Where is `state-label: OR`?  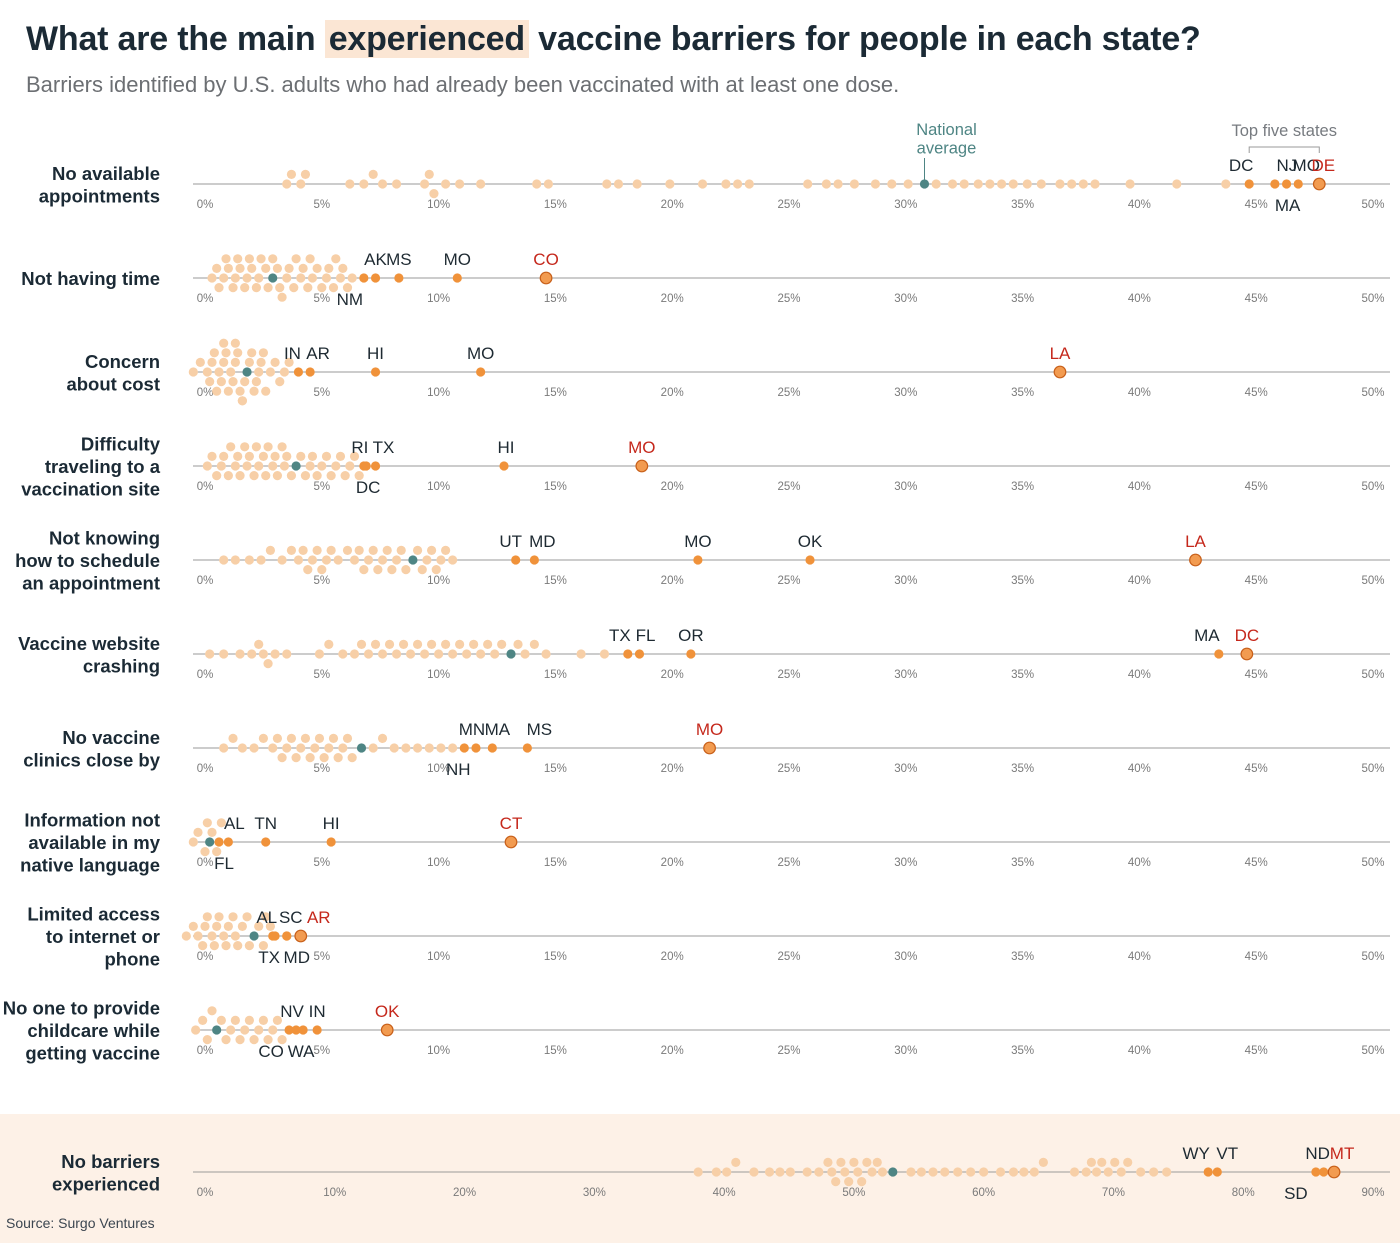
state-label: OR is located at coordinates (691, 635).